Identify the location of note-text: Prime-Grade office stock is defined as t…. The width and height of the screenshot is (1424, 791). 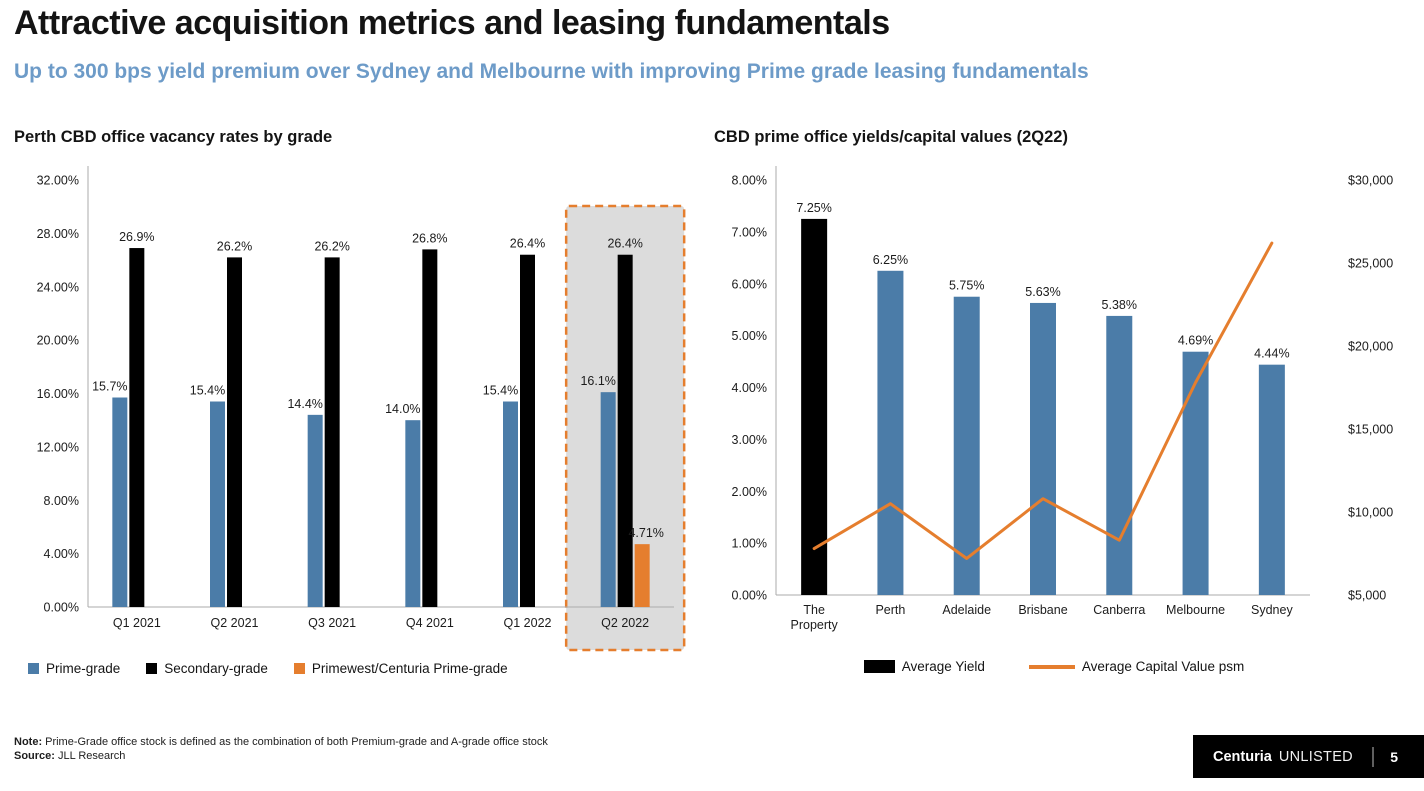
(296, 742).